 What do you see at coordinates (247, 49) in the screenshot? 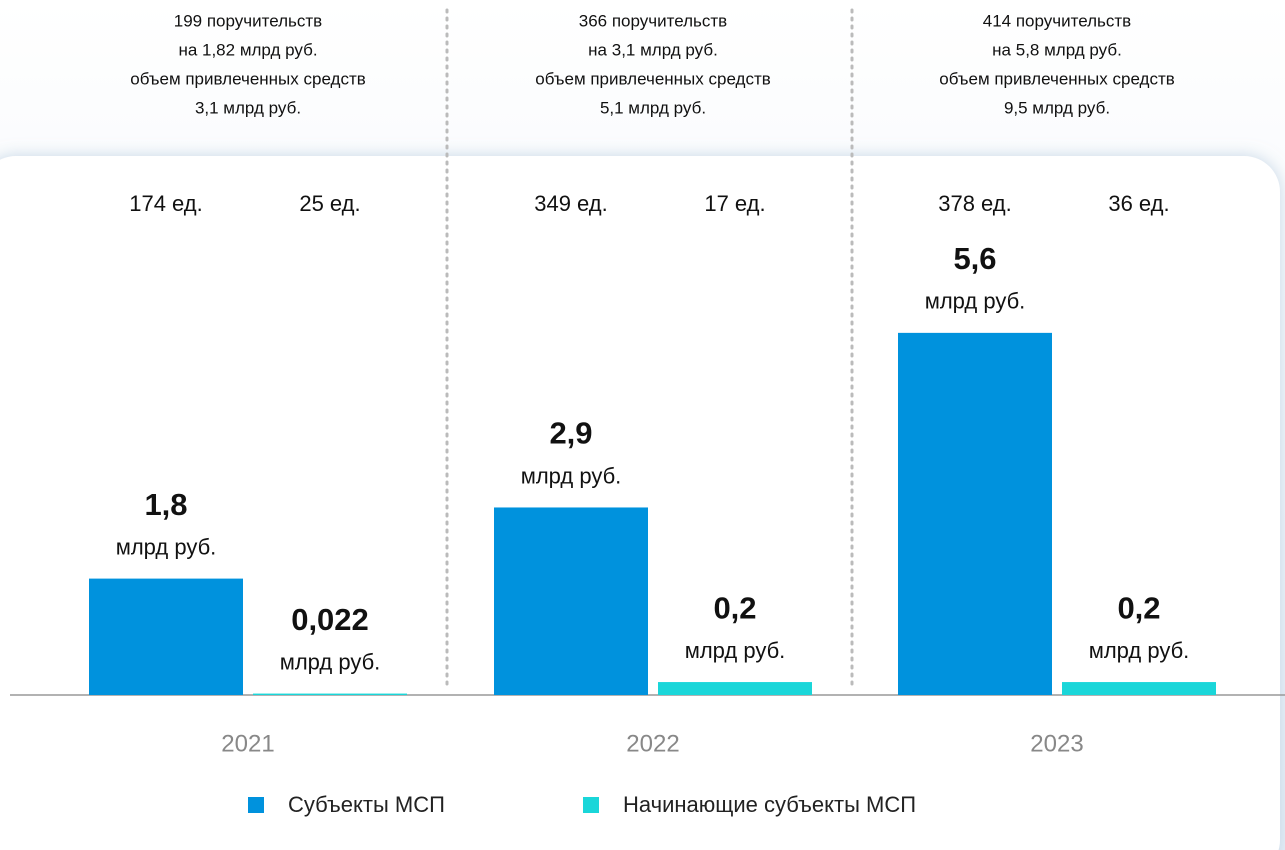
I see `annotation: на 1,82 млрд руб.` at bounding box center [247, 49].